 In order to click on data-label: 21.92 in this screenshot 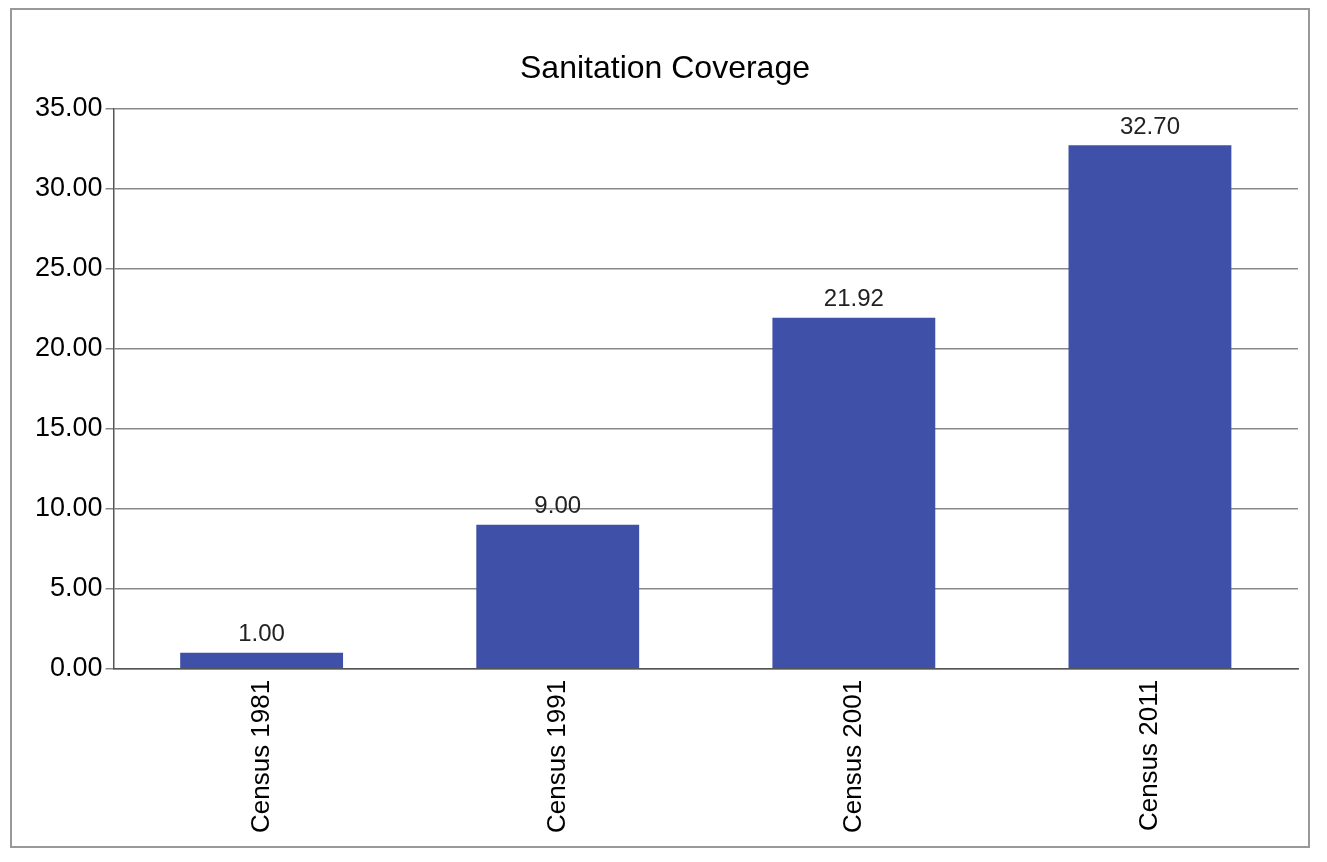, I will do `click(853, 298)`.